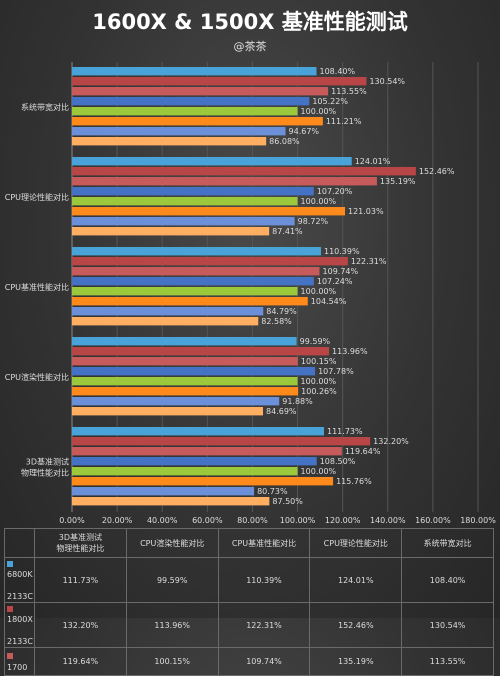  Describe the element at coordinates (250, 46) in the screenshot. I see `chart-subtitle: @茶茶` at that location.